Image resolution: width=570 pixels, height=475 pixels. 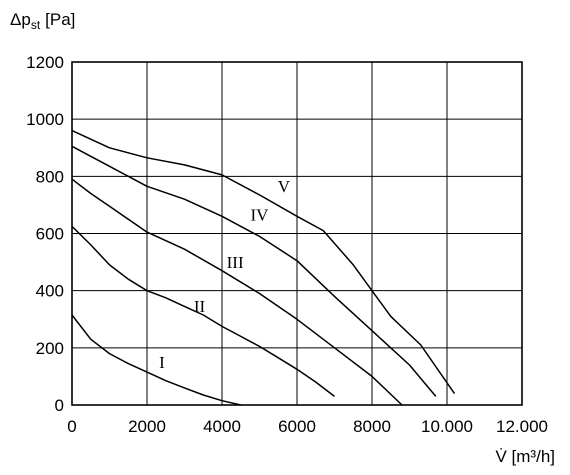 I want to click on x-tick-label: 10.000, so click(x=447, y=426).